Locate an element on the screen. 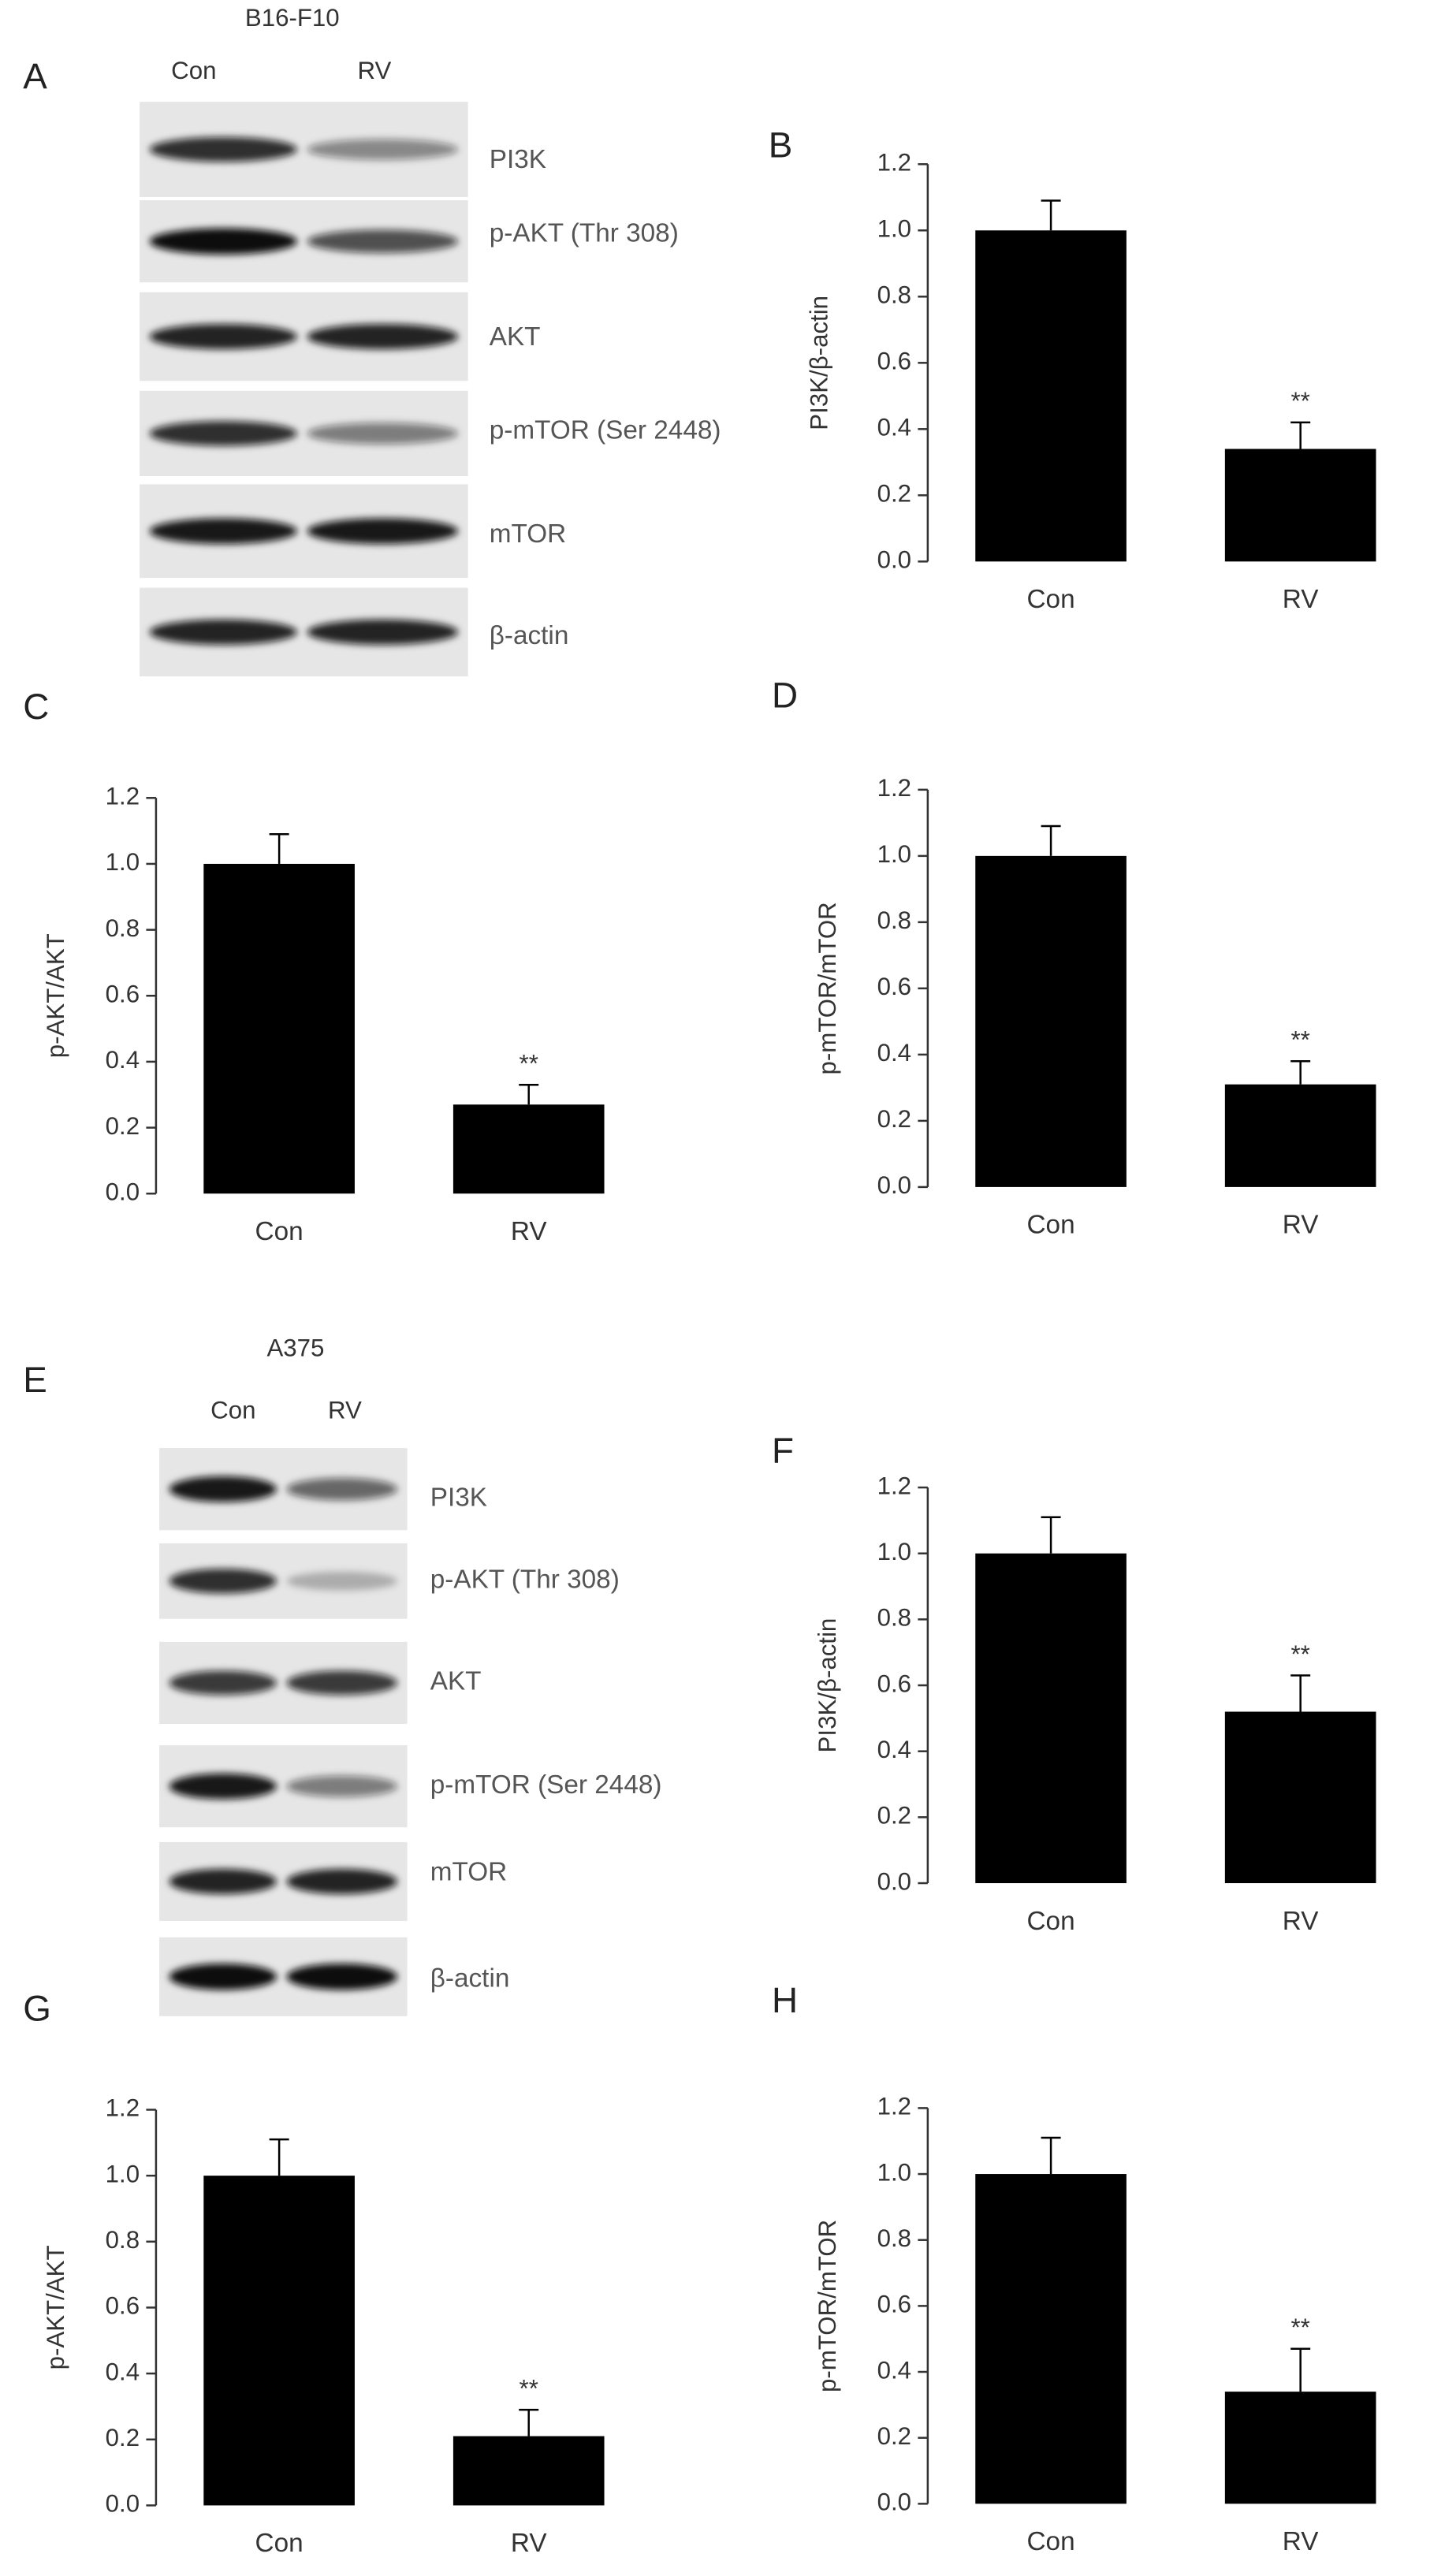  panel-letter: E is located at coordinates (35, 1380).